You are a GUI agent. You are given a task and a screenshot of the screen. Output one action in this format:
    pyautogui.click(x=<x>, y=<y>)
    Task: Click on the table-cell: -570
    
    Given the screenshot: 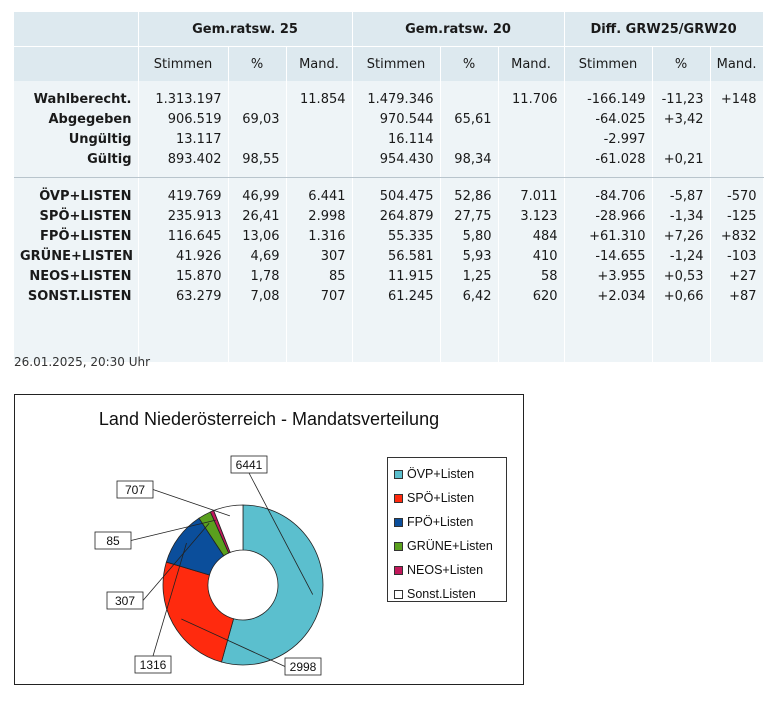 What is the action you would take?
    pyautogui.click(x=737, y=196)
    